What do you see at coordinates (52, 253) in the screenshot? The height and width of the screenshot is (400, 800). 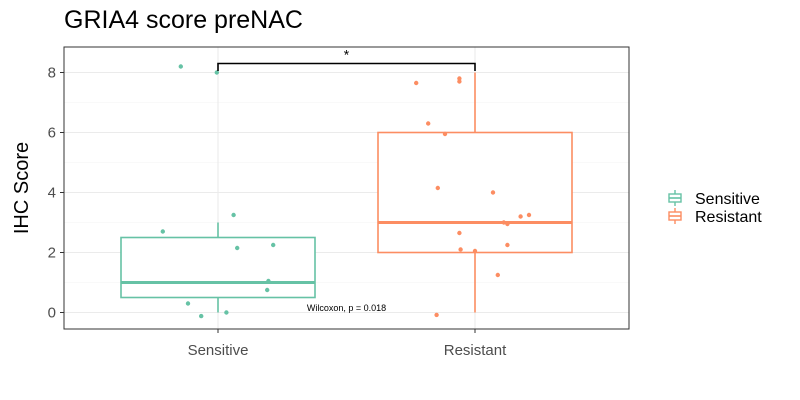 I see `y-tick-label: 2` at bounding box center [52, 253].